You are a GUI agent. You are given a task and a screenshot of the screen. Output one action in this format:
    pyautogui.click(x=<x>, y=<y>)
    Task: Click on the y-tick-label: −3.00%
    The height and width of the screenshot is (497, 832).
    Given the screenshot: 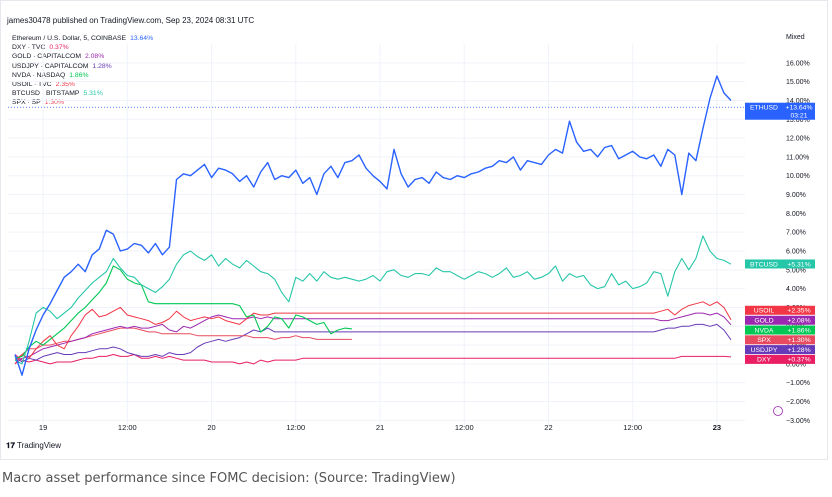 What is the action you would take?
    pyautogui.click(x=798, y=421)
    